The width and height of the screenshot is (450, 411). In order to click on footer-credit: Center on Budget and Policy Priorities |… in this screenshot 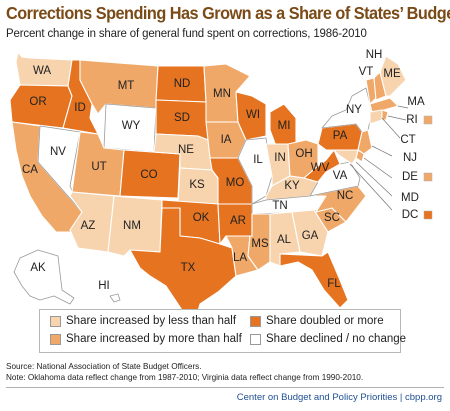, I will do `click(339, 397)`.